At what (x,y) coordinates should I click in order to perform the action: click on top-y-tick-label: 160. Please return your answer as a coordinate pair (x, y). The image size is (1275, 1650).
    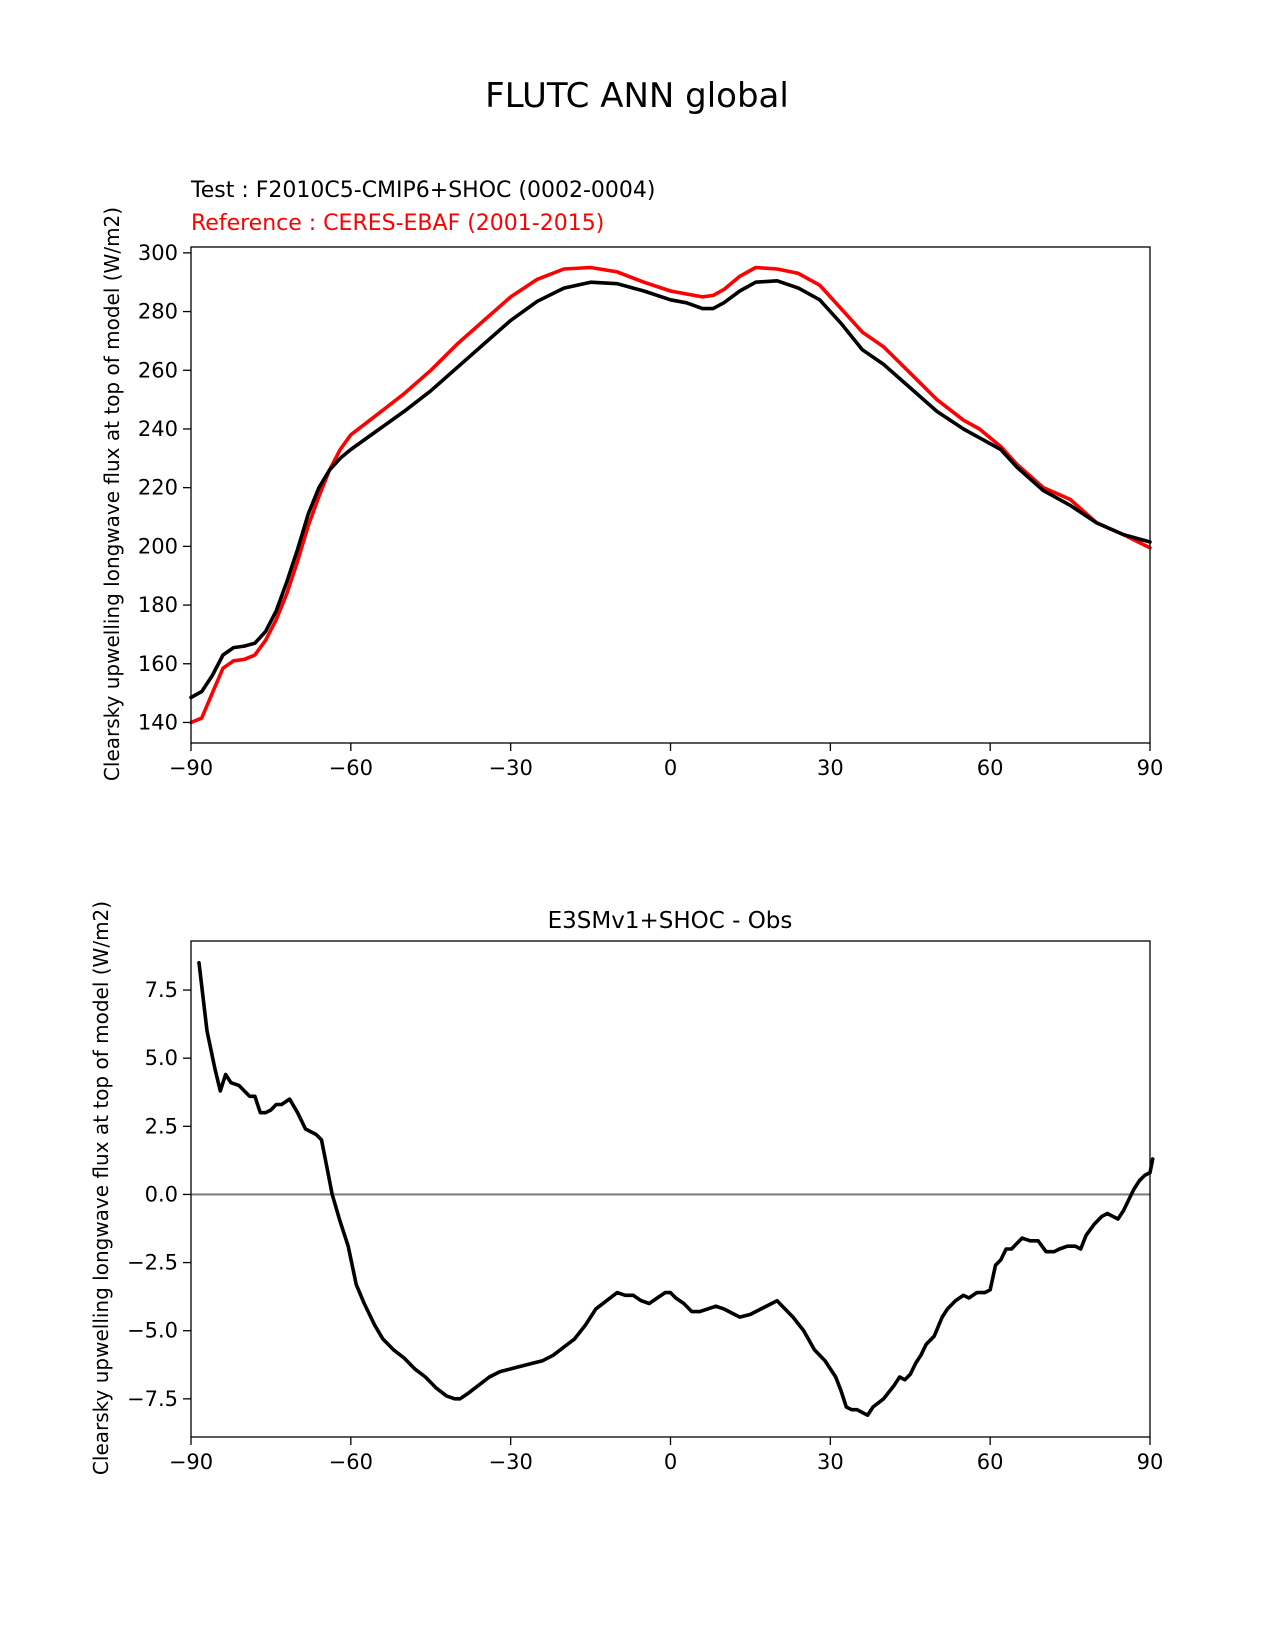
    Looking at the image, I should click on (158, 664).